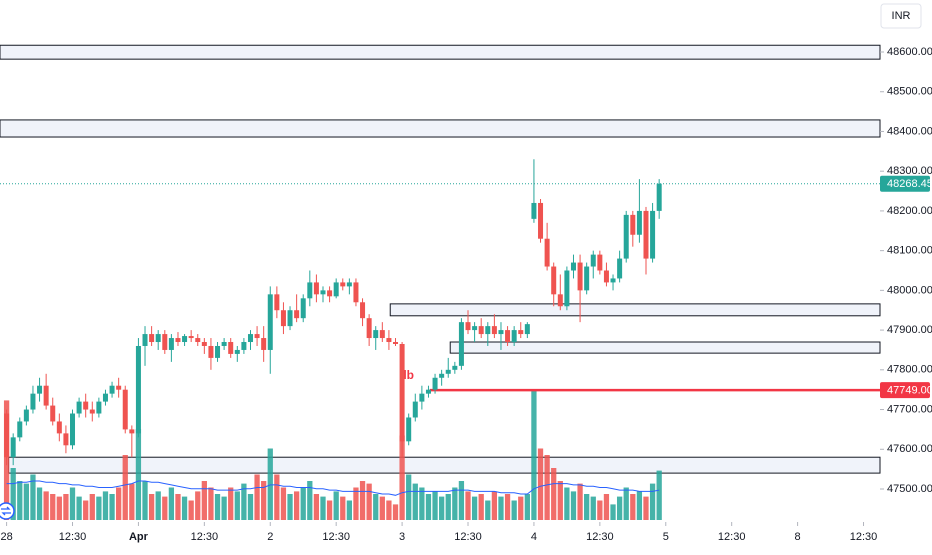 The width and height of the screenshot is (932, 555). Describe the element at coordinates (909, 489) in the screenshot. I see `y-tick-label: 47500.00` at that location.